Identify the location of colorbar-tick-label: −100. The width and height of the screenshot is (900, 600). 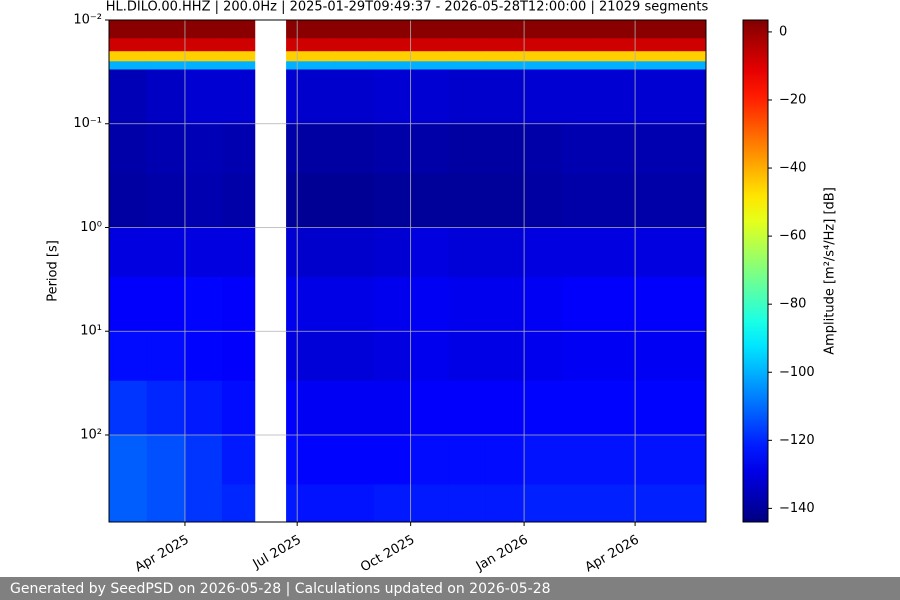
(797, 372).